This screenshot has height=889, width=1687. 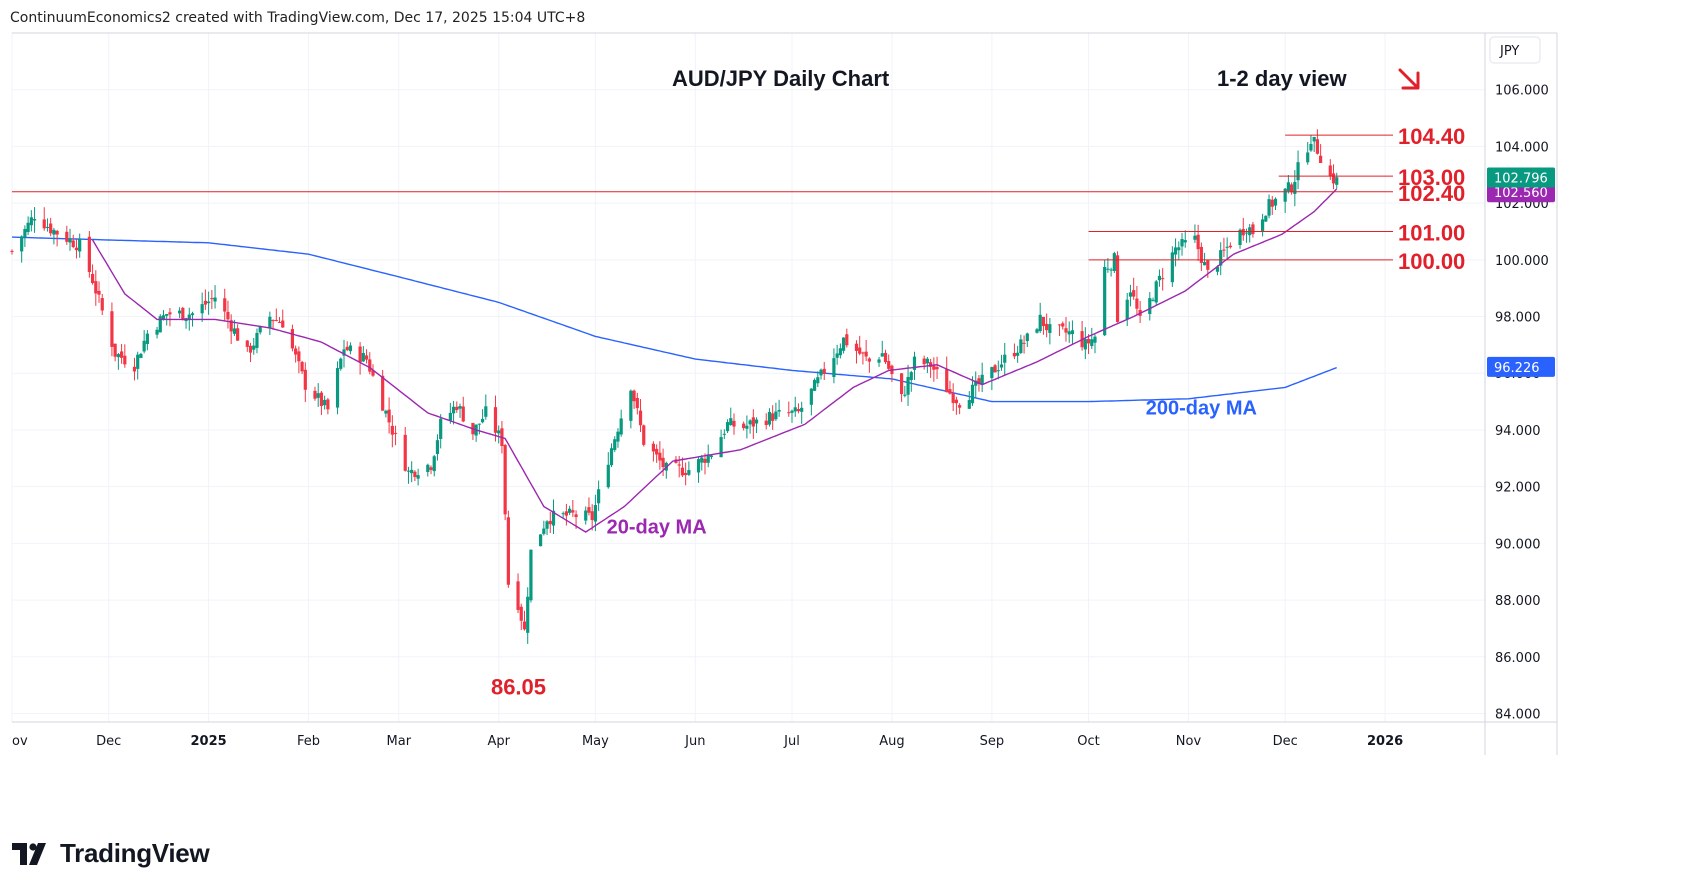 What do you see at coordinates (1518, 658) in the screenshot?
I see `y-tick-label: 86.000` at bounding box center [1518, 658].